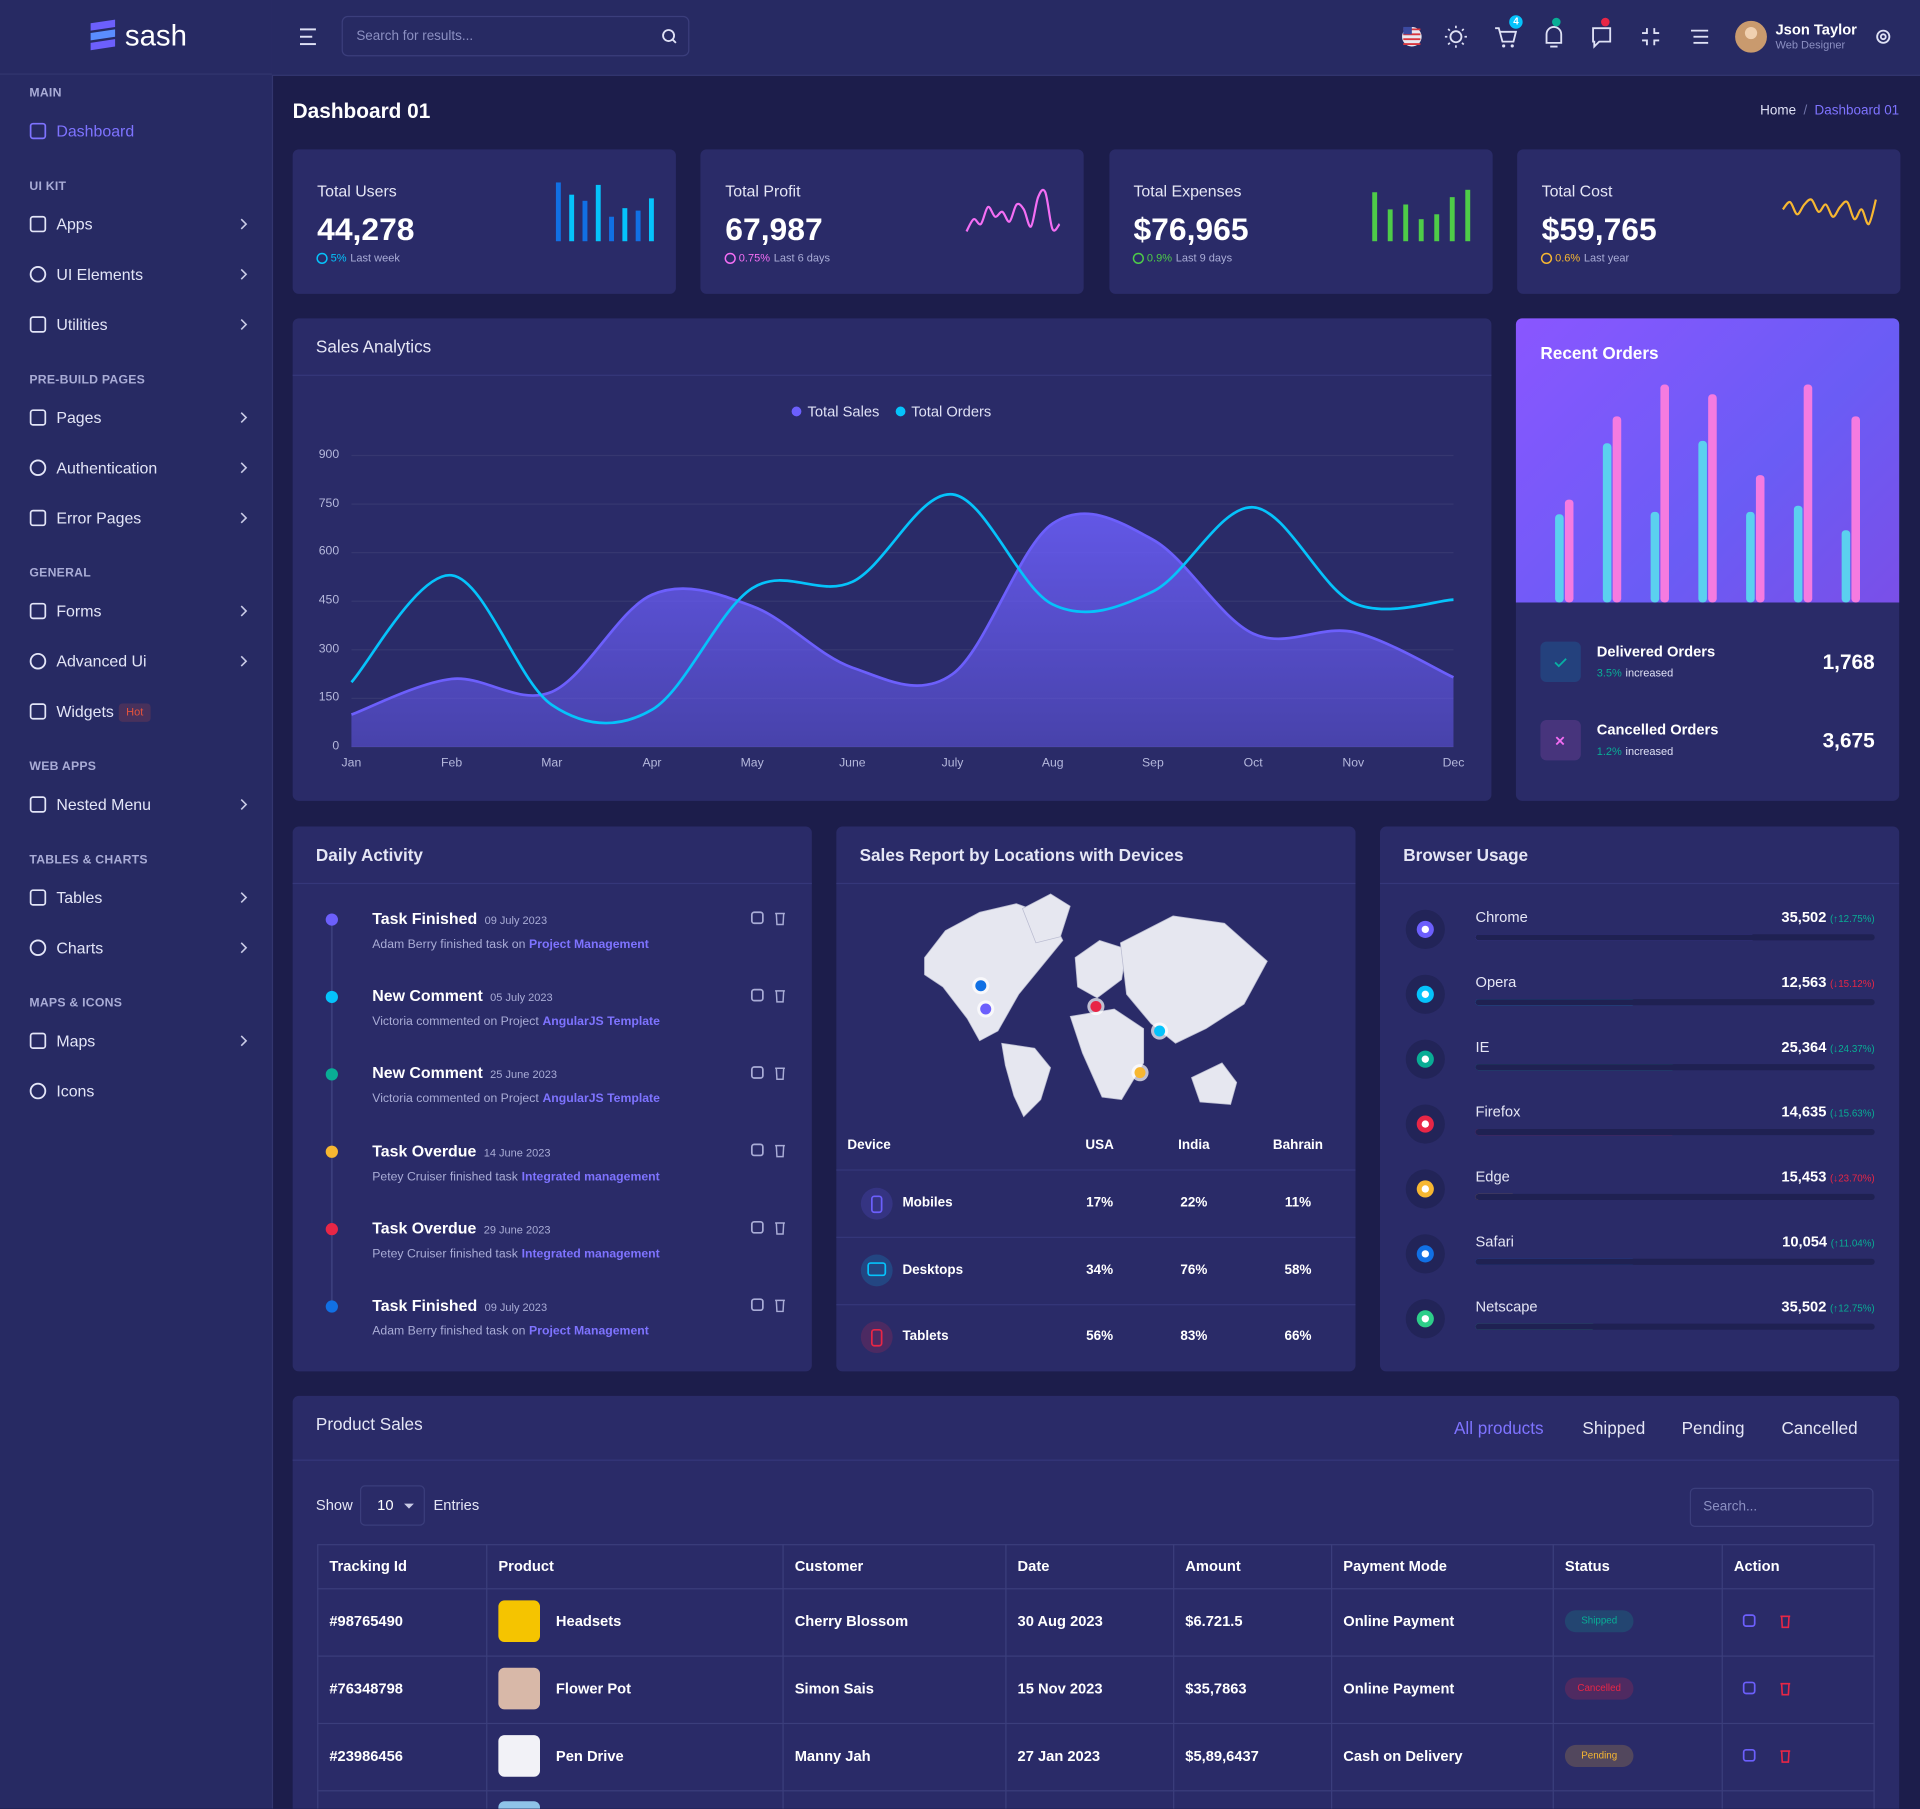  Describe the element at coordinates (1640, 1099) in the screenshot. I see `browser-card` at that location.